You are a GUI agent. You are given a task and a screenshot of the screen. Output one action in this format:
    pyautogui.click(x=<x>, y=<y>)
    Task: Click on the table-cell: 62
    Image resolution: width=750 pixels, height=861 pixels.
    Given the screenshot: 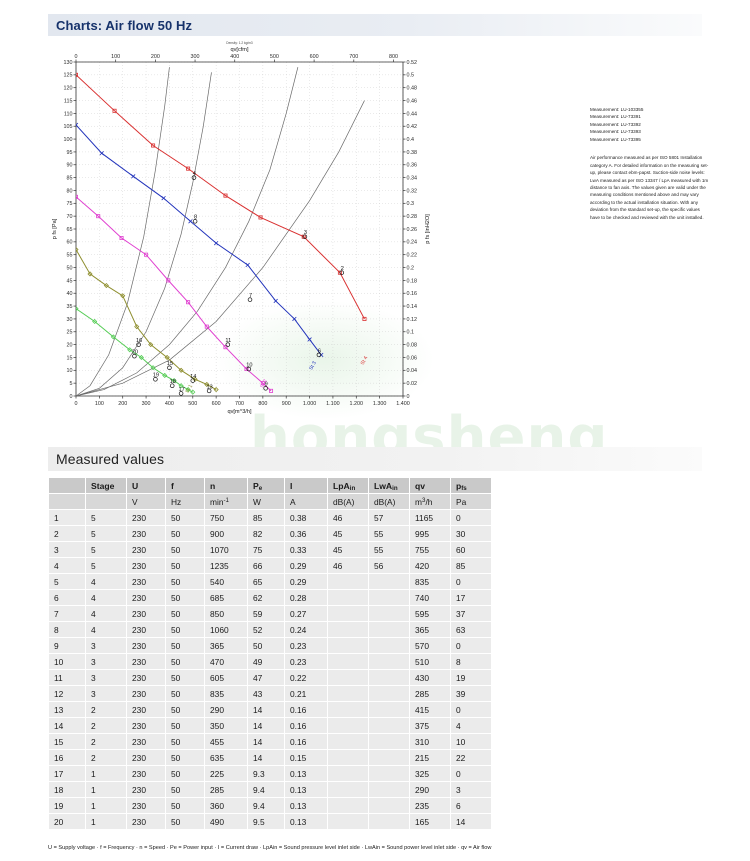 What is the action you would take?
    pyautogui.click(x=266, y=597)
    